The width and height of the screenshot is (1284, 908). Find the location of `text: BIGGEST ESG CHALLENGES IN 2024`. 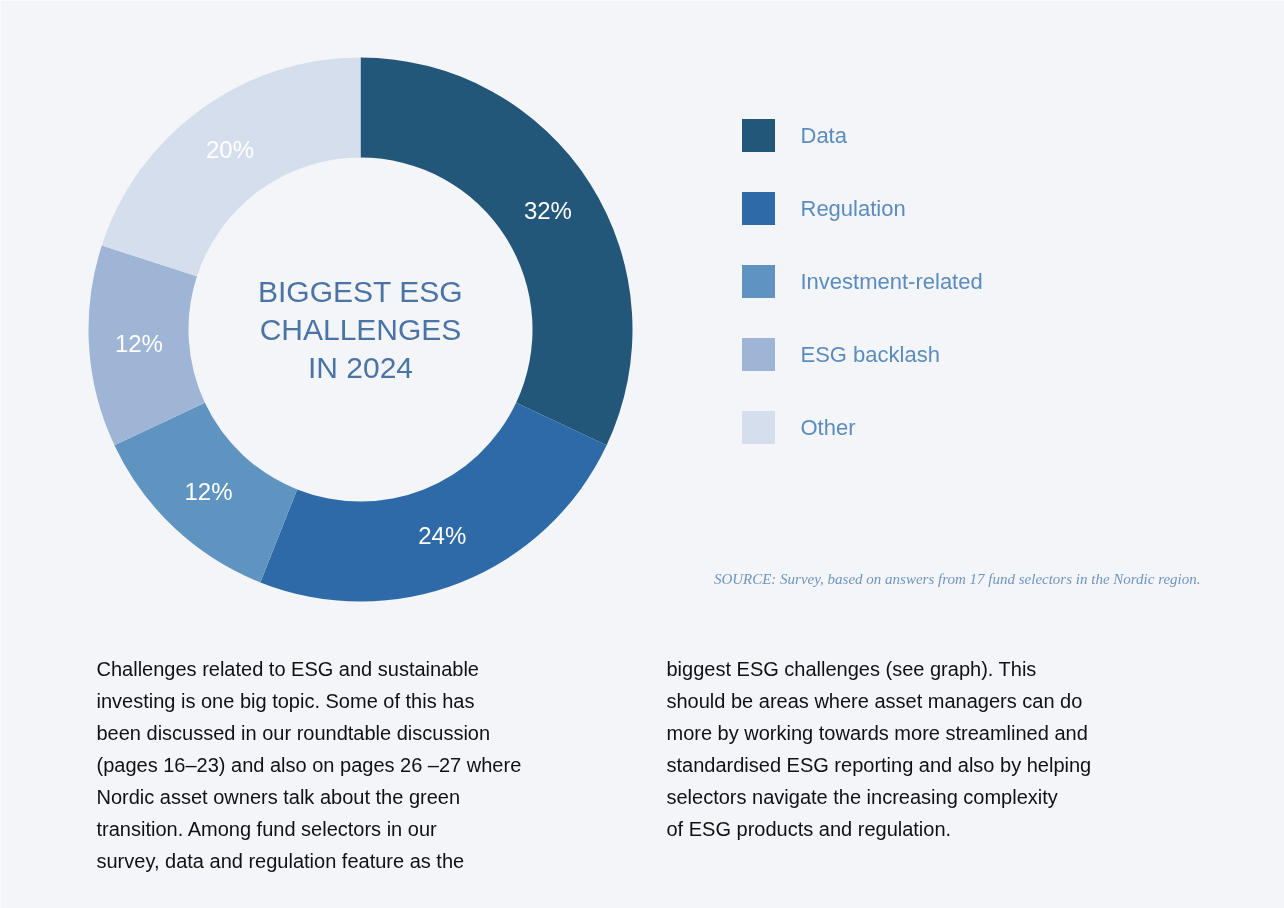

text: BIGGEST ESG CHALLENGES IN 2024 is located at coordinates (360, 329).